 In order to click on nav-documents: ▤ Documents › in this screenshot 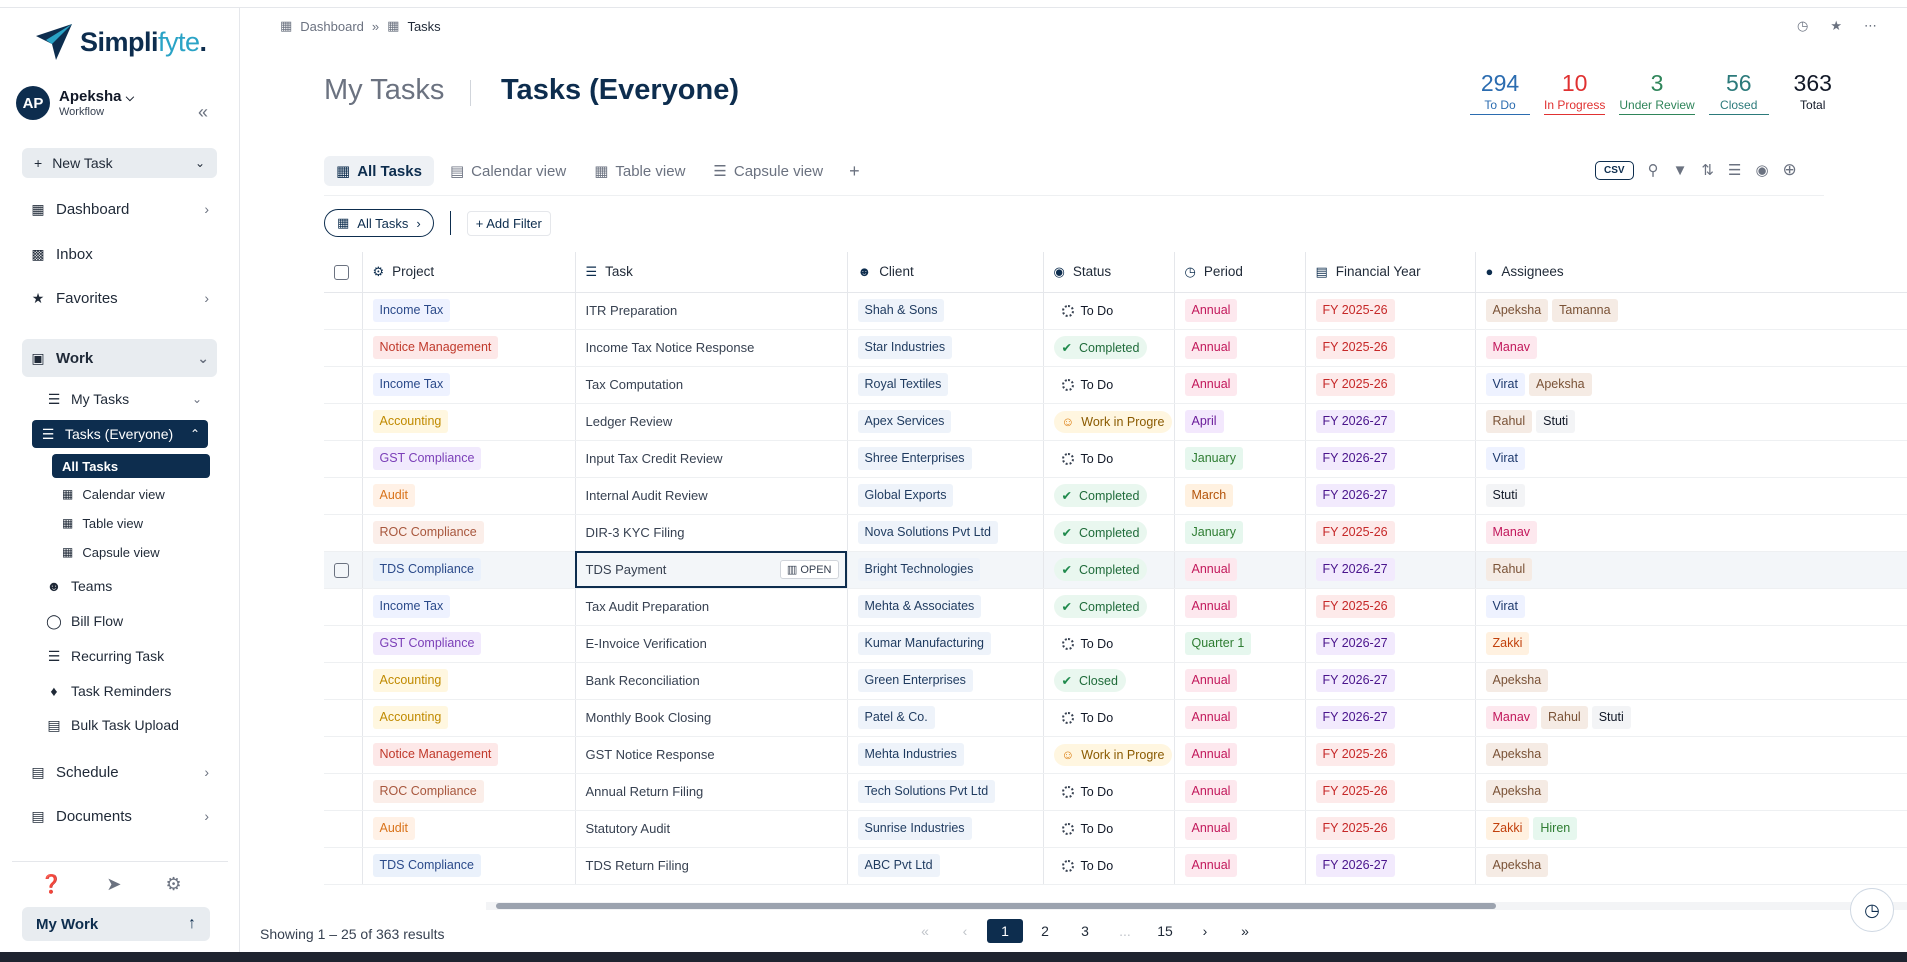, I will do `click(119, 816)`.